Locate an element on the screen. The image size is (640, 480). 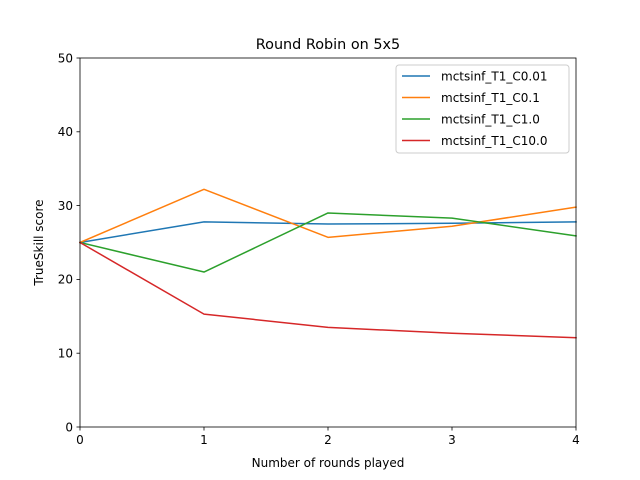
x-tick-label-4: 4 is located at coordinates (576, 440).